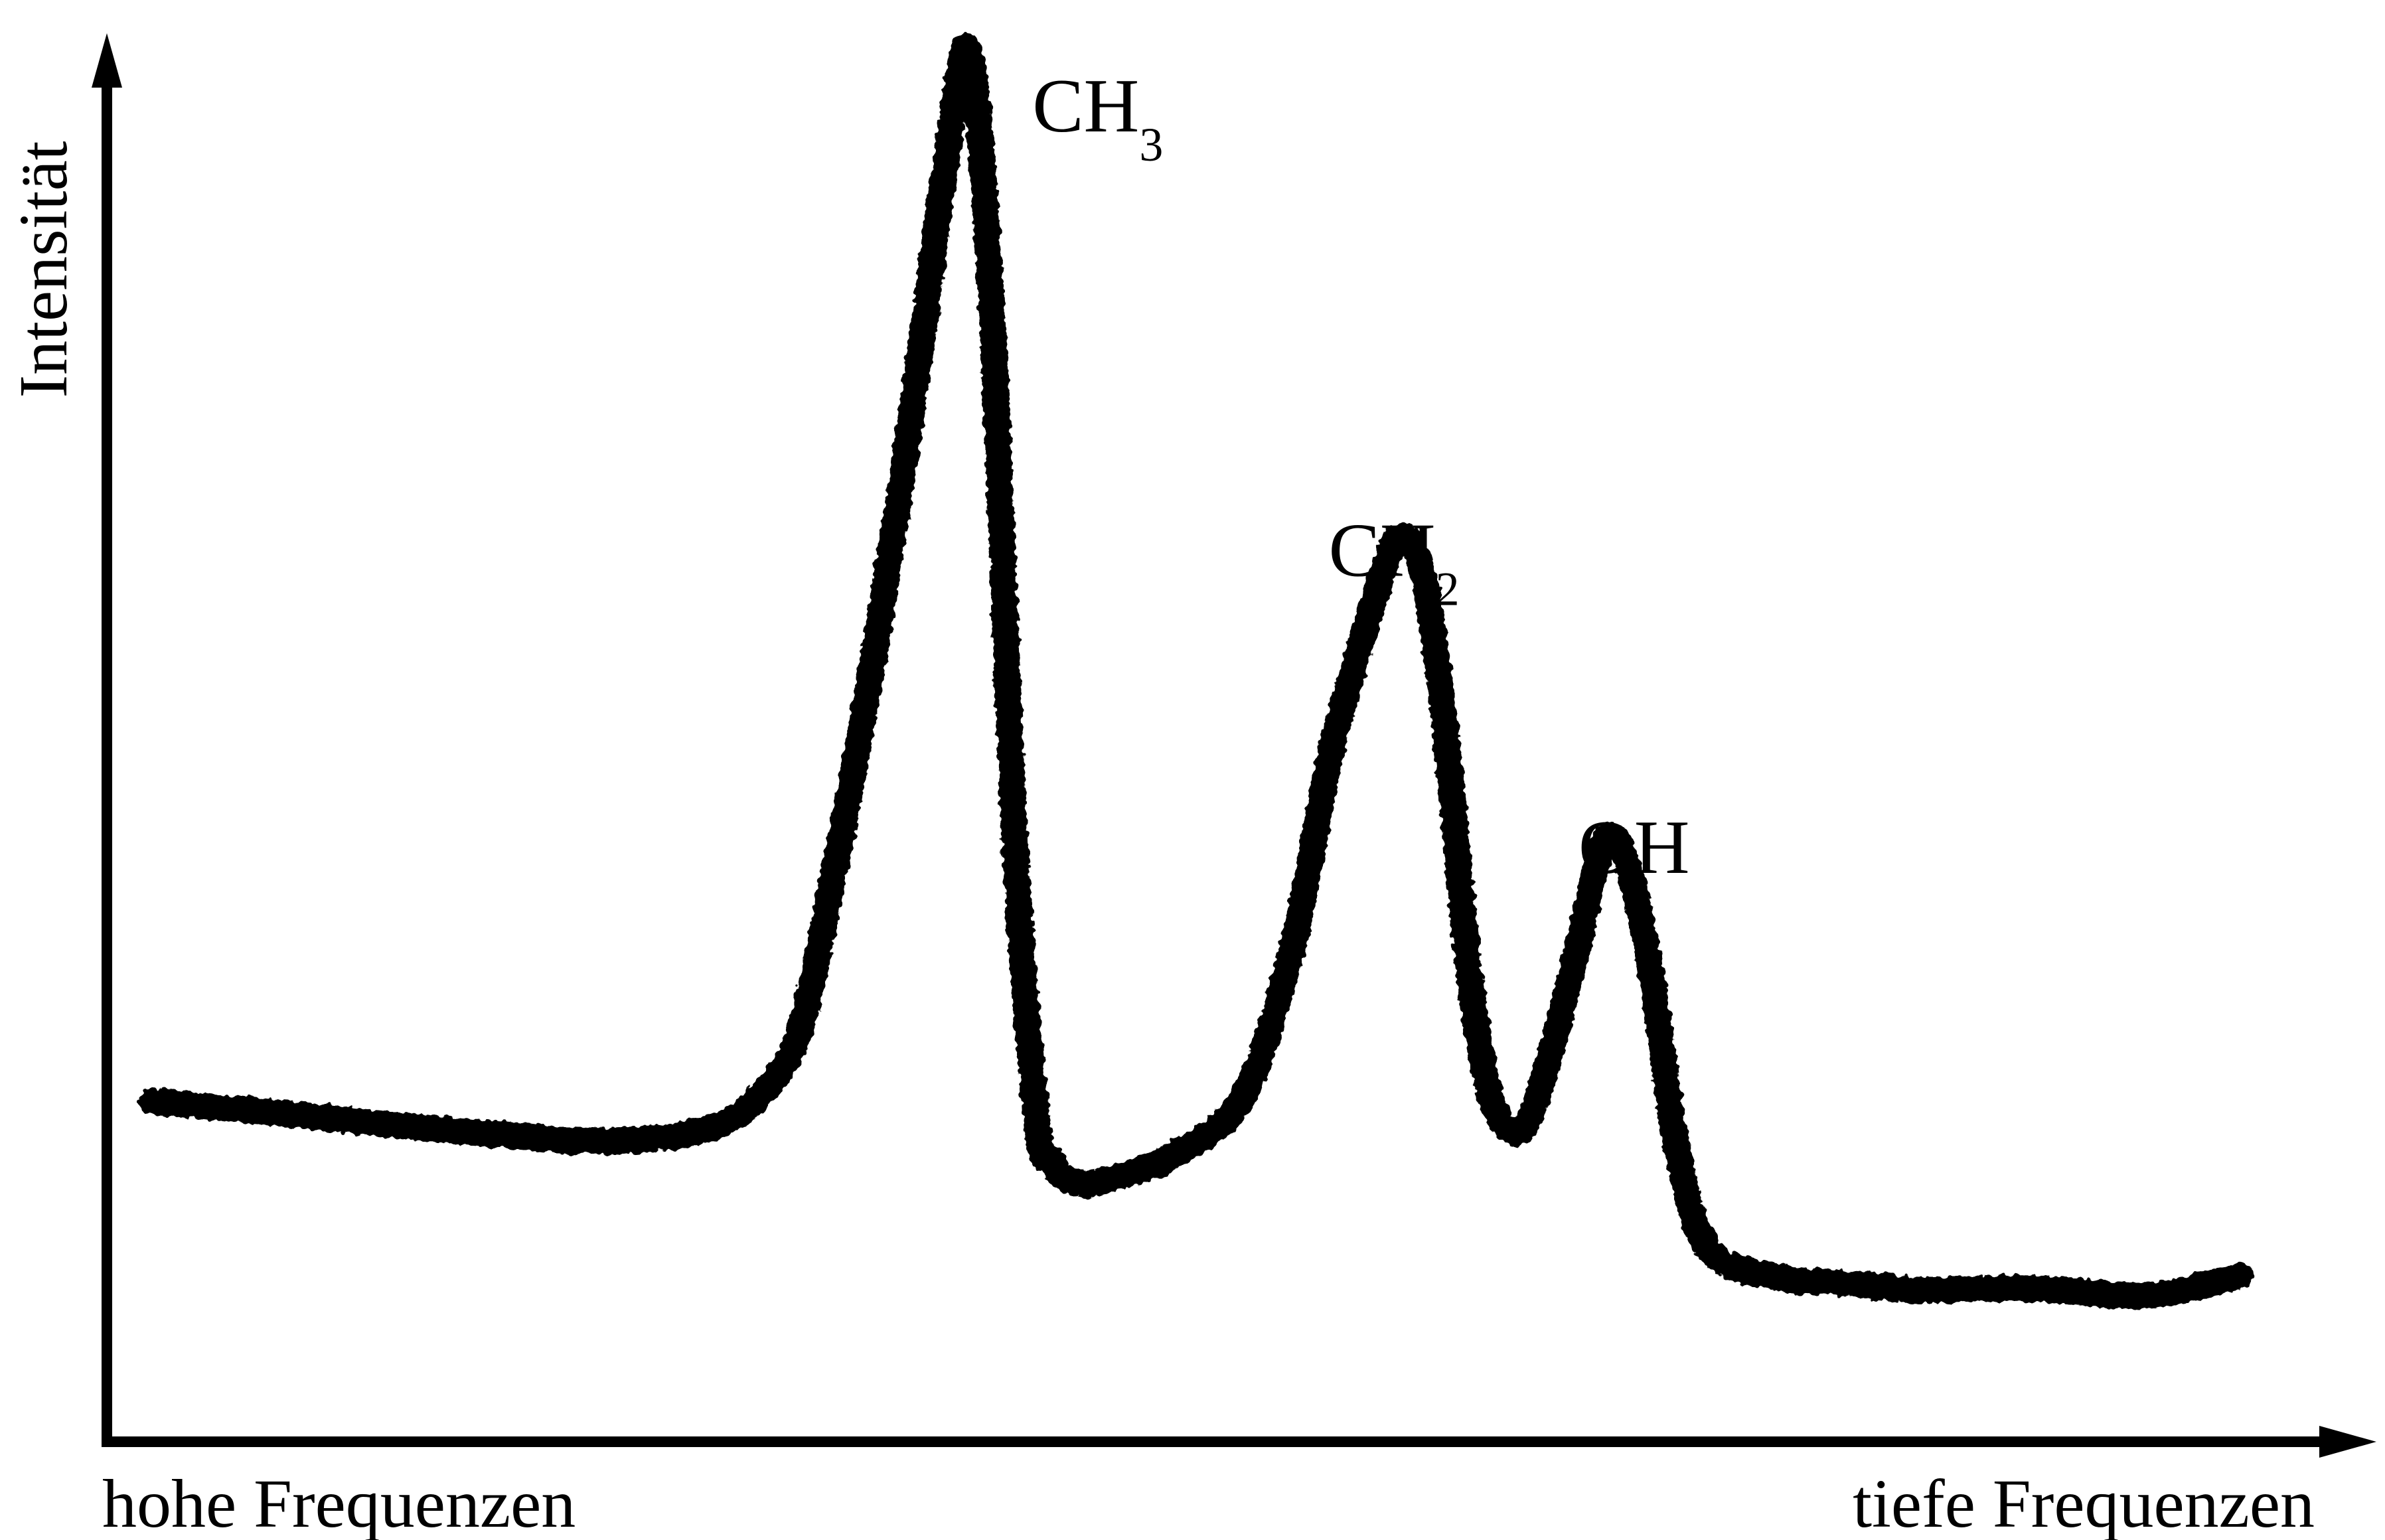 Image resolution: width=2385 pixels, height=1540 pixels. I want to click on y-axis-arrowhead, so click(107, 61).